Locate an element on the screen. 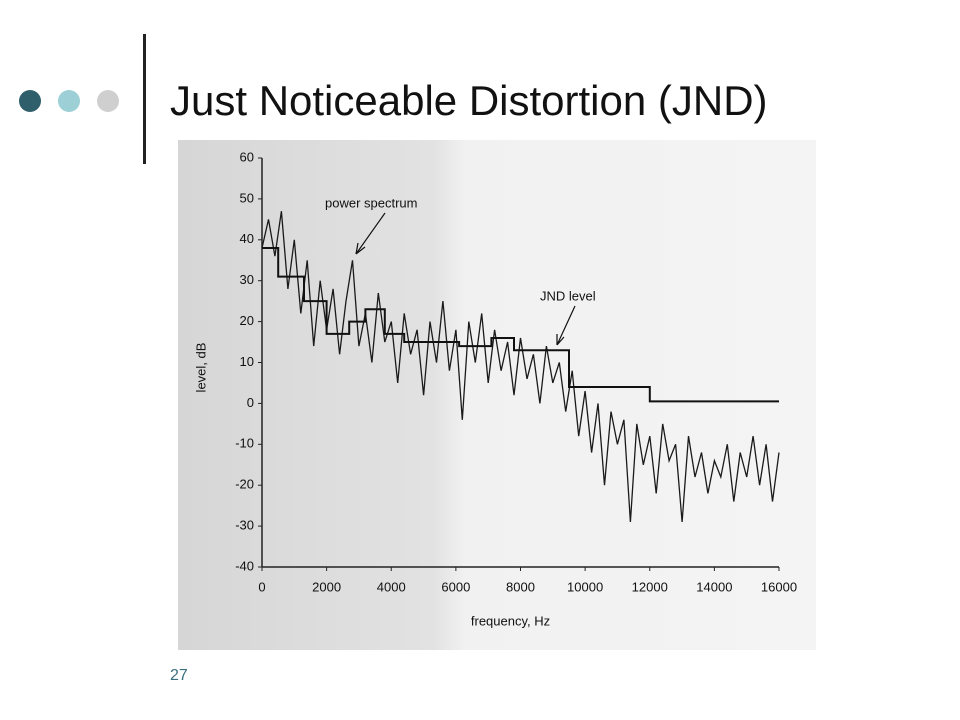 The width and height of the screenshot is (960, 720). divider is located at coordinates (144, 99).